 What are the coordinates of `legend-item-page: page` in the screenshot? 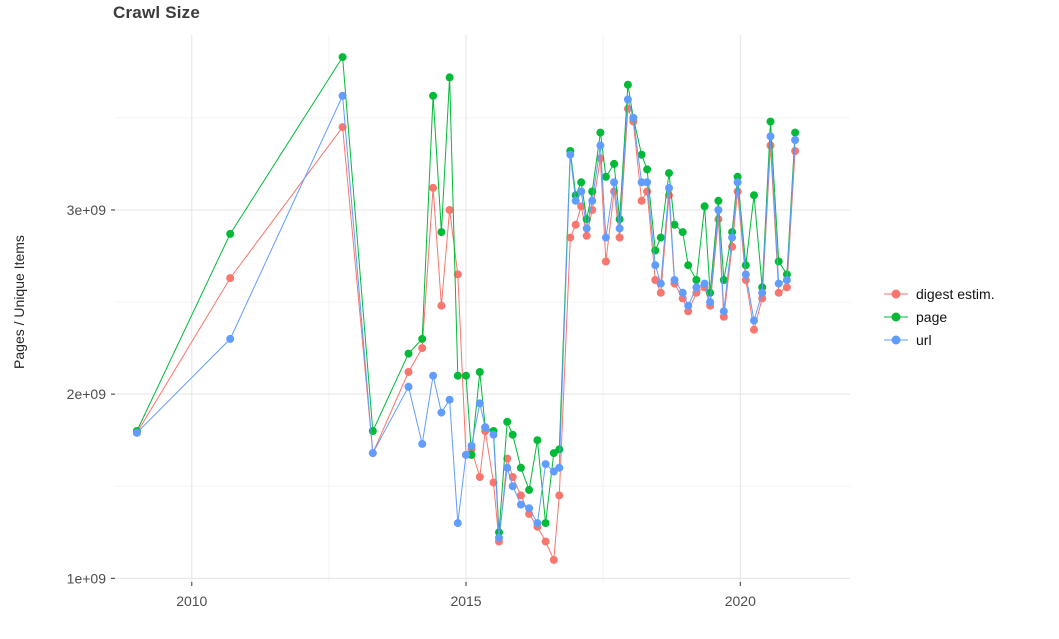 It's located at (938, 317).